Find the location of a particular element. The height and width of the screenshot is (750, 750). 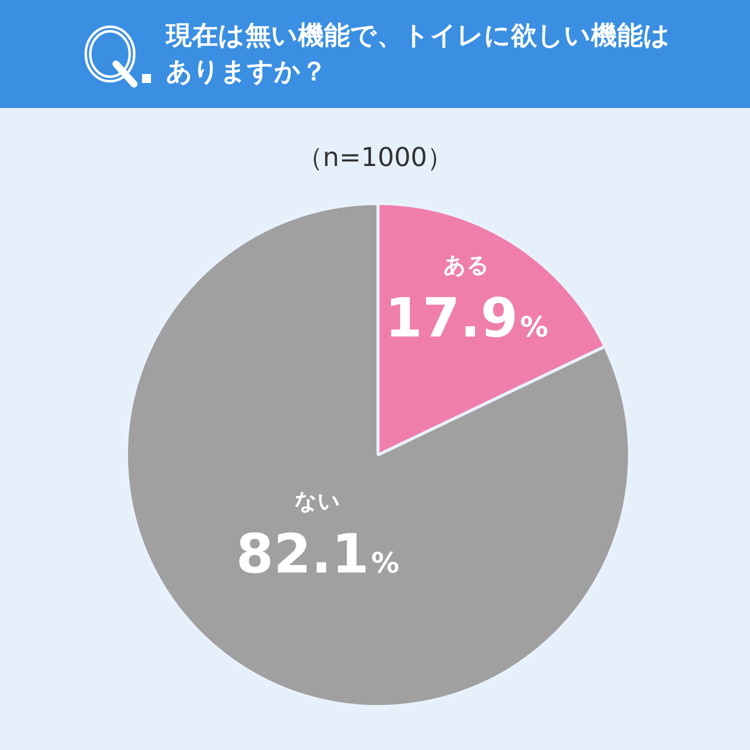

data-label: 82.1% is located at coordinates (318, 554).